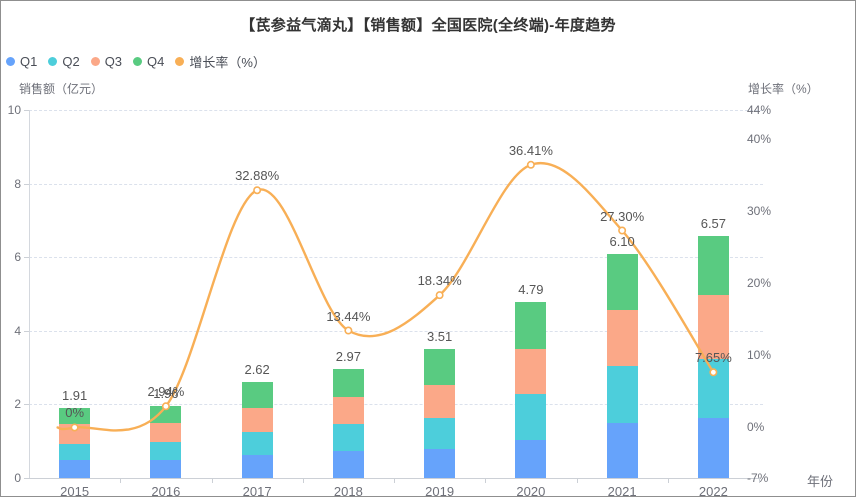  I want to click on right-axis-tick-label: 40%, so click(759, 138).